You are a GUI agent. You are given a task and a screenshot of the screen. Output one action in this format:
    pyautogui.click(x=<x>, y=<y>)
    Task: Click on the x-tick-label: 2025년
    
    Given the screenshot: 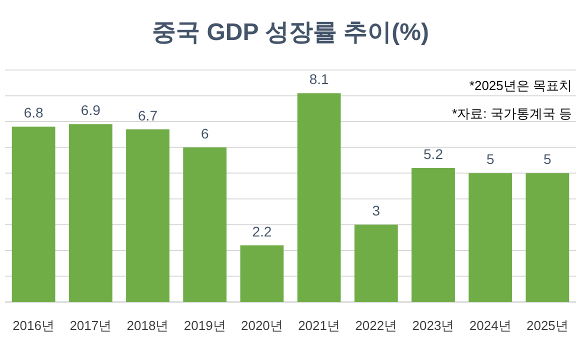 What is the action you would take?
    pyautogui.click(x=547, y=325)
    